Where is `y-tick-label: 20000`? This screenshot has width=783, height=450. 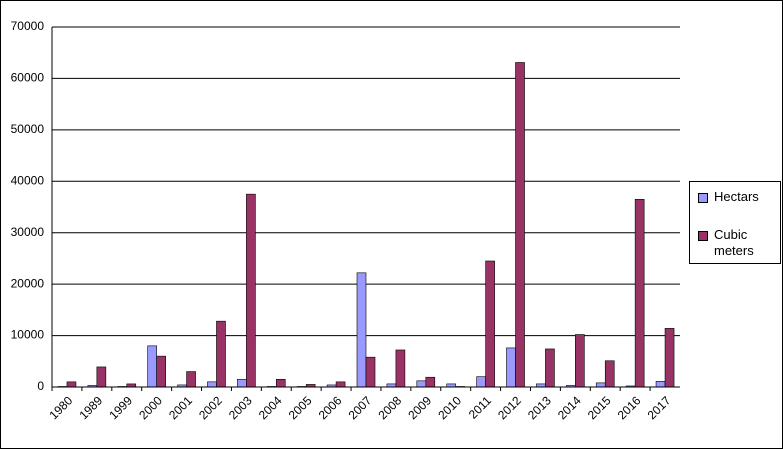 y-tick-label: 20000 is located at coordinates (28, 283).